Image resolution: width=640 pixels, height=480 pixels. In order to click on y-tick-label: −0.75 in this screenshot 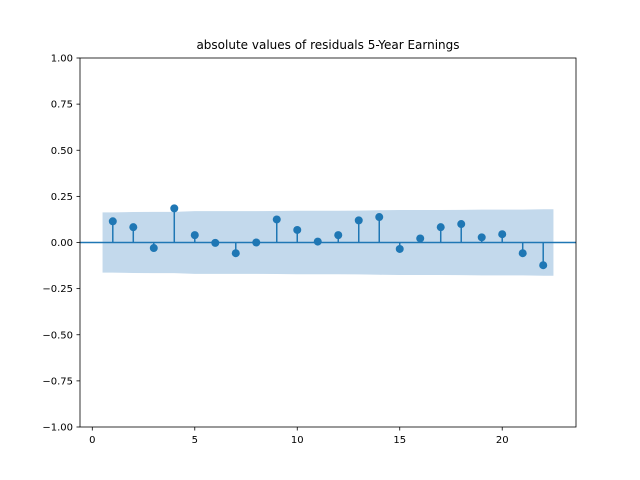, I will do `click(57, 381)`.